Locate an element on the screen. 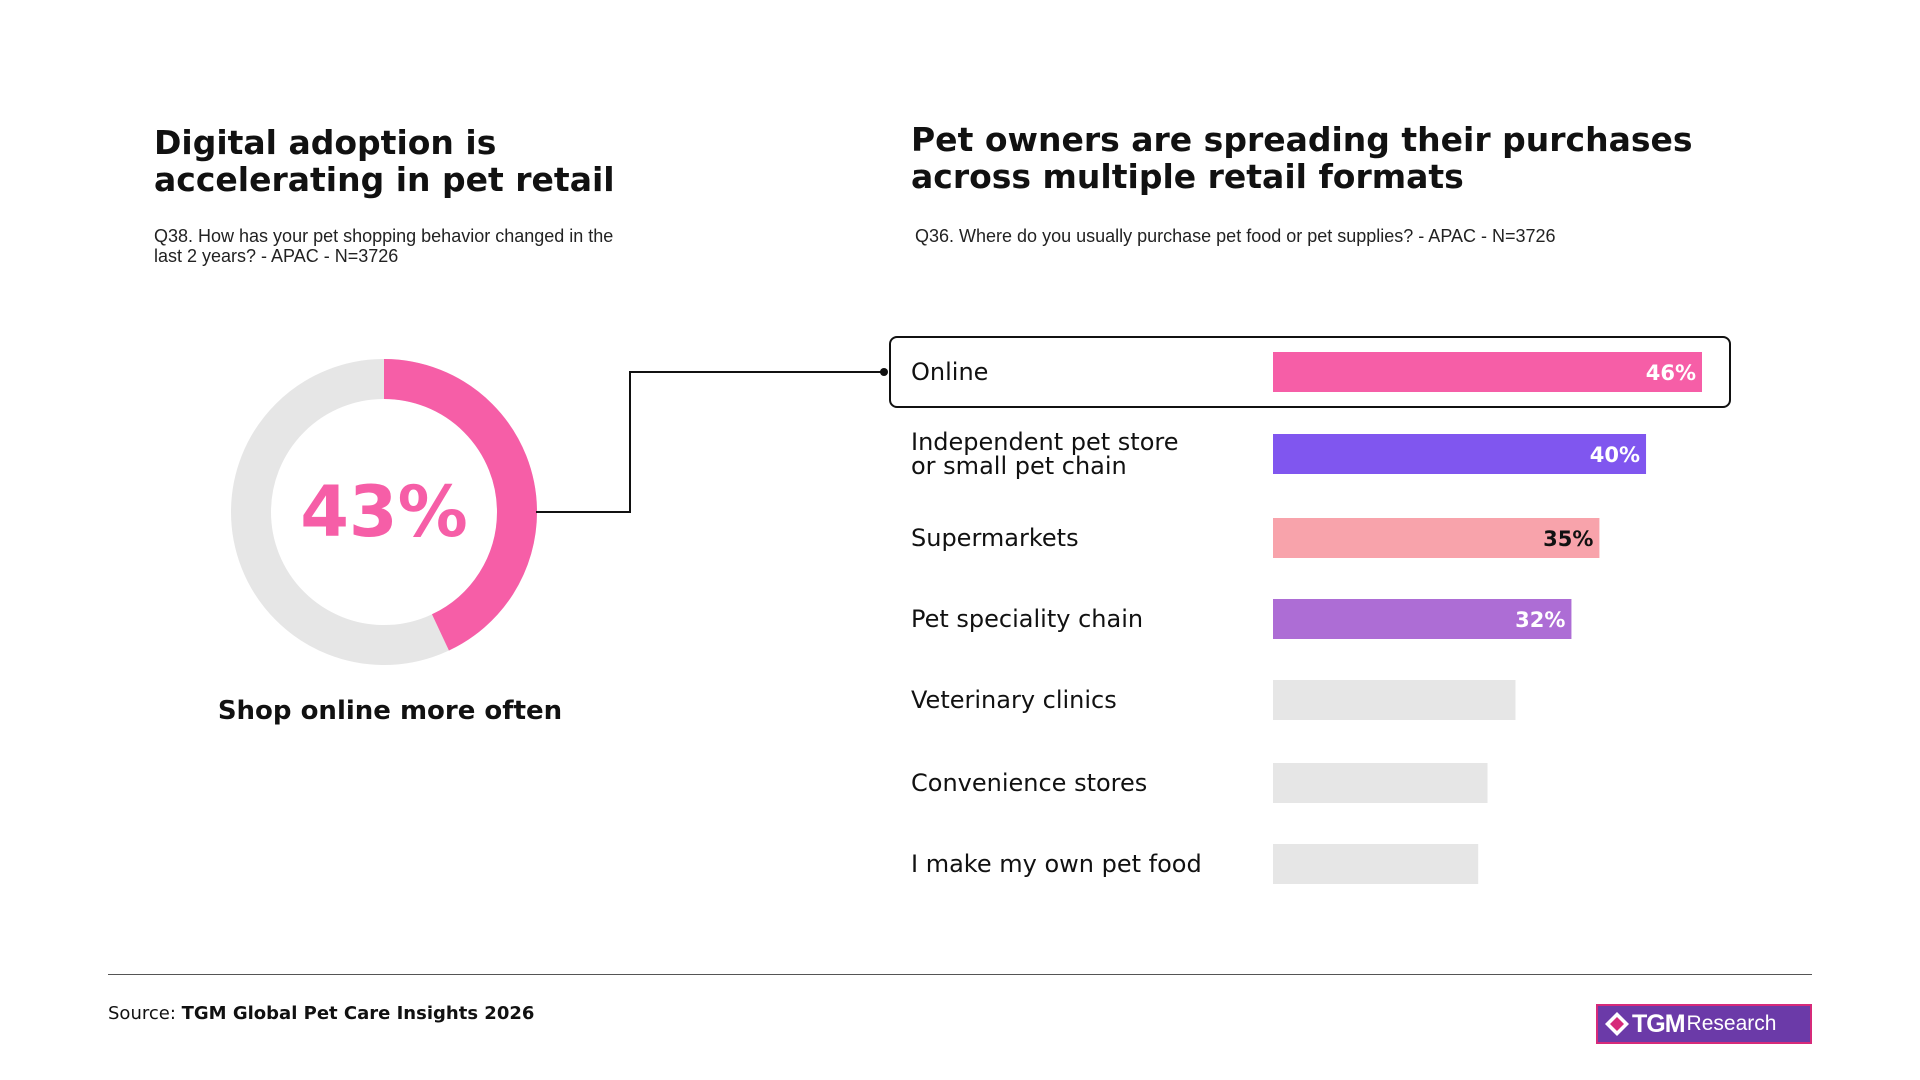  donut-chart: 43% is located at coordinates (384, 512).